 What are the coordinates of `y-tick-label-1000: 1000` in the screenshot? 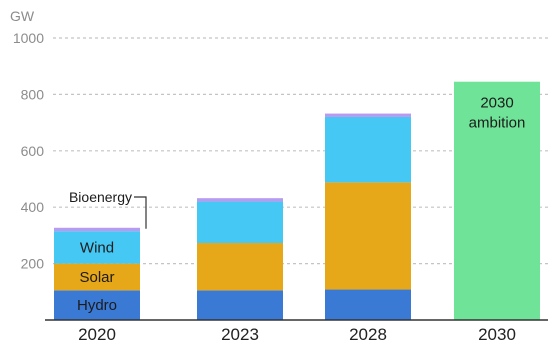 It's located at (28, 38).